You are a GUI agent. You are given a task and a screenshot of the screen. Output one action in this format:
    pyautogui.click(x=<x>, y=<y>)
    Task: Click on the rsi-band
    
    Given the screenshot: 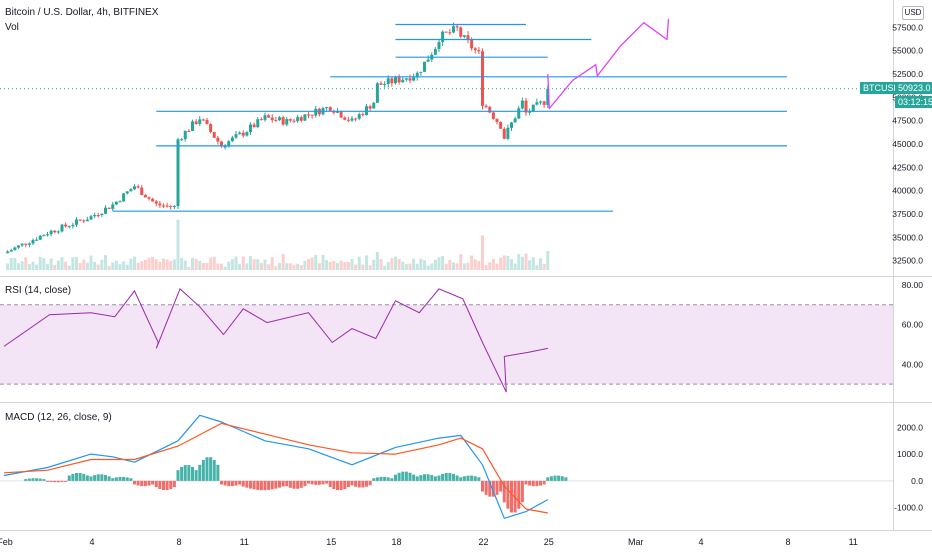 What is the action you would take?
    pyautogui.click(x=446, y=344)
    